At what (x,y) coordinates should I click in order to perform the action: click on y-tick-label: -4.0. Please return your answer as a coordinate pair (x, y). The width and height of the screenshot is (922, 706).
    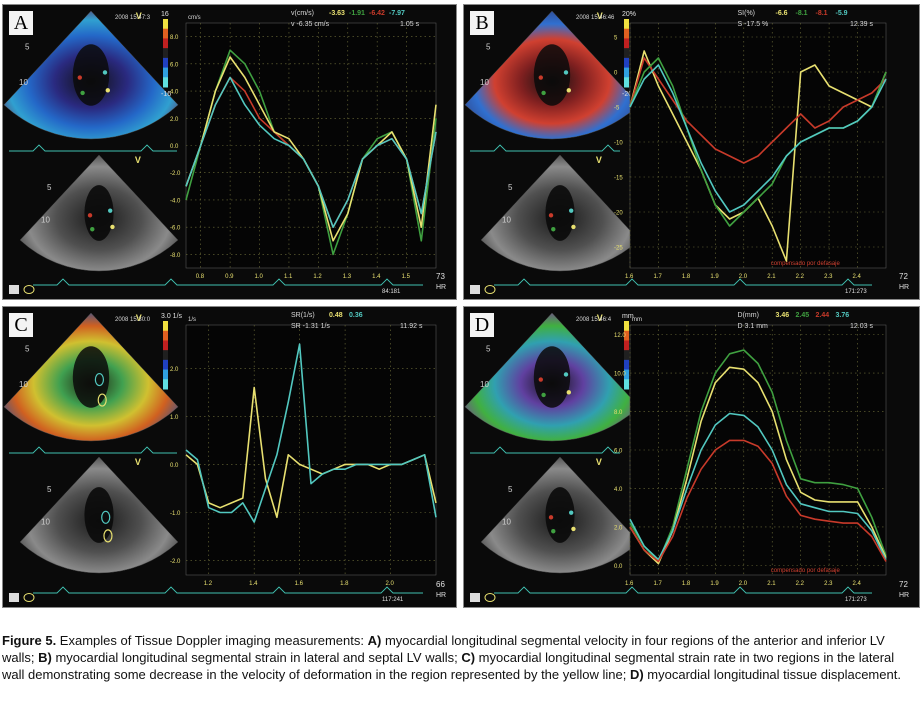
    Looking at the image, I should click on (175, 201).